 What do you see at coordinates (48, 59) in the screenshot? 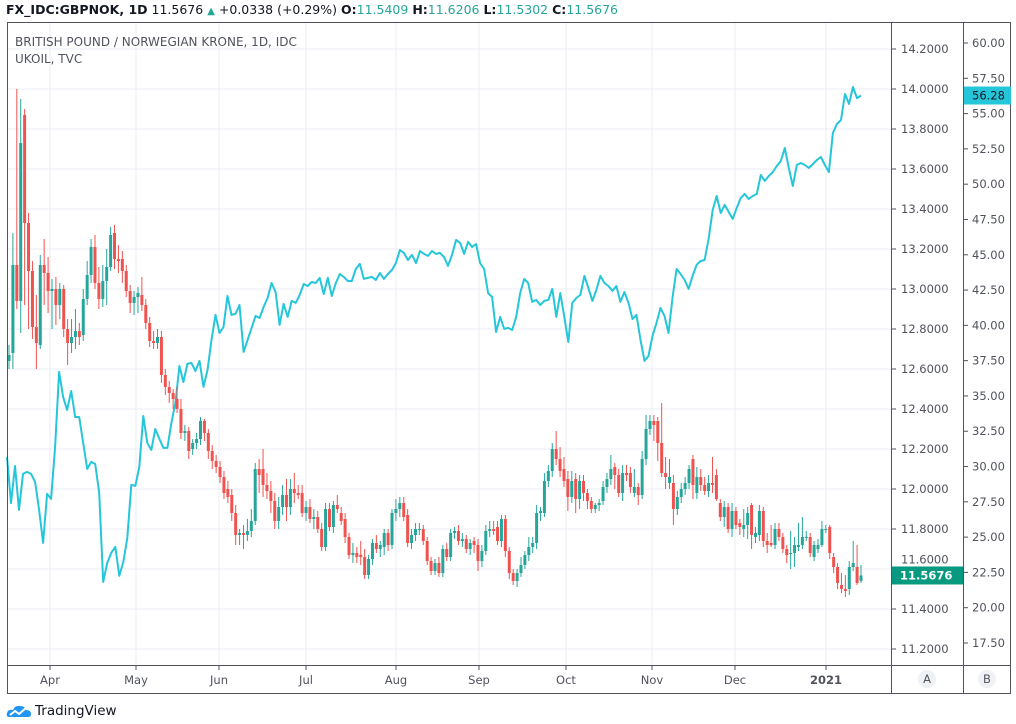
I see `compare-series-legend: UKOIL, TVC` at bounding box center [48, 59].